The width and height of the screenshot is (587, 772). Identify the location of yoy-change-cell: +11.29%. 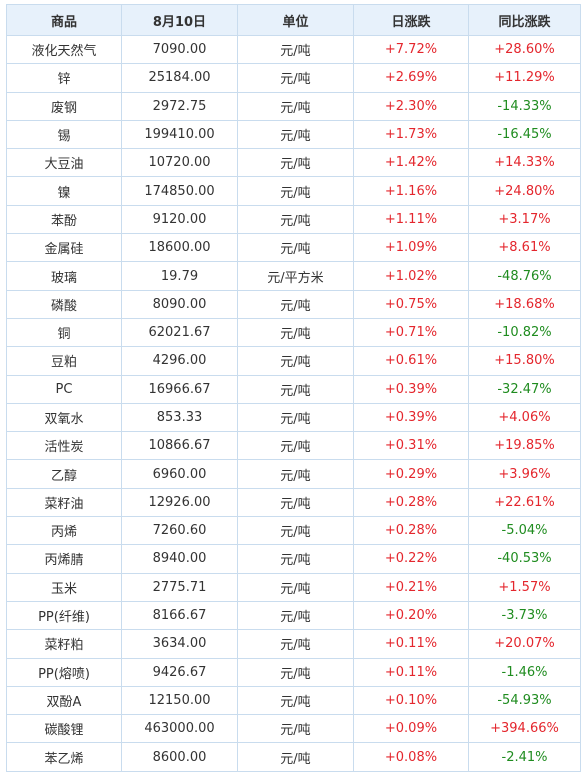
(524, 78).